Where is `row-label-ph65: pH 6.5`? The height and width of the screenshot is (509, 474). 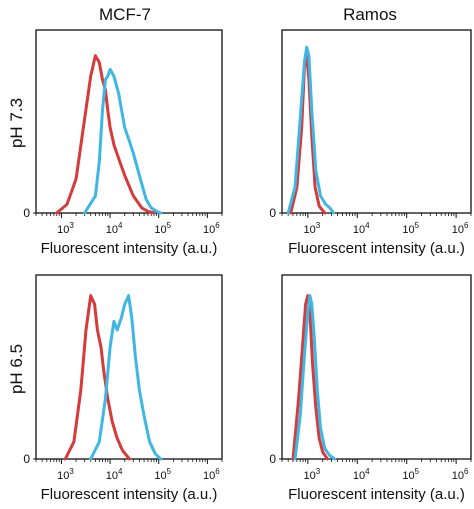
row-label-ph65: pH 6.5 is located at coordinates (16, 369).